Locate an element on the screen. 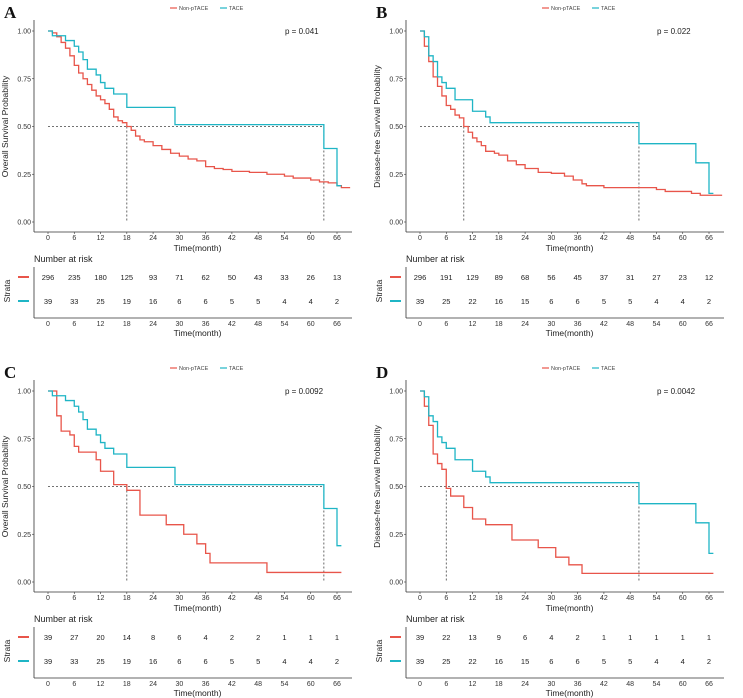 The image size is (743, 698). risk-x-tick-label: 30 is located at coordinates (179, 324).